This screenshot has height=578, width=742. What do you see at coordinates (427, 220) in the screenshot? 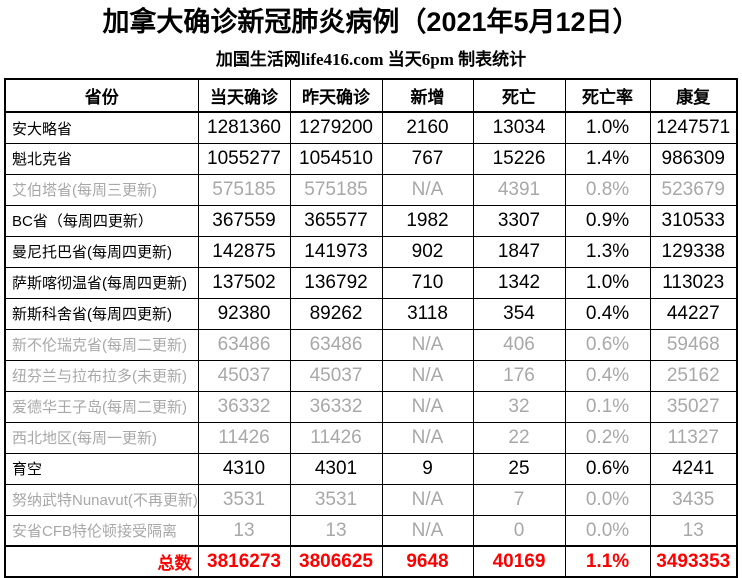
I see `new-cases-cell: 1982` at bounding box center [427, 220].